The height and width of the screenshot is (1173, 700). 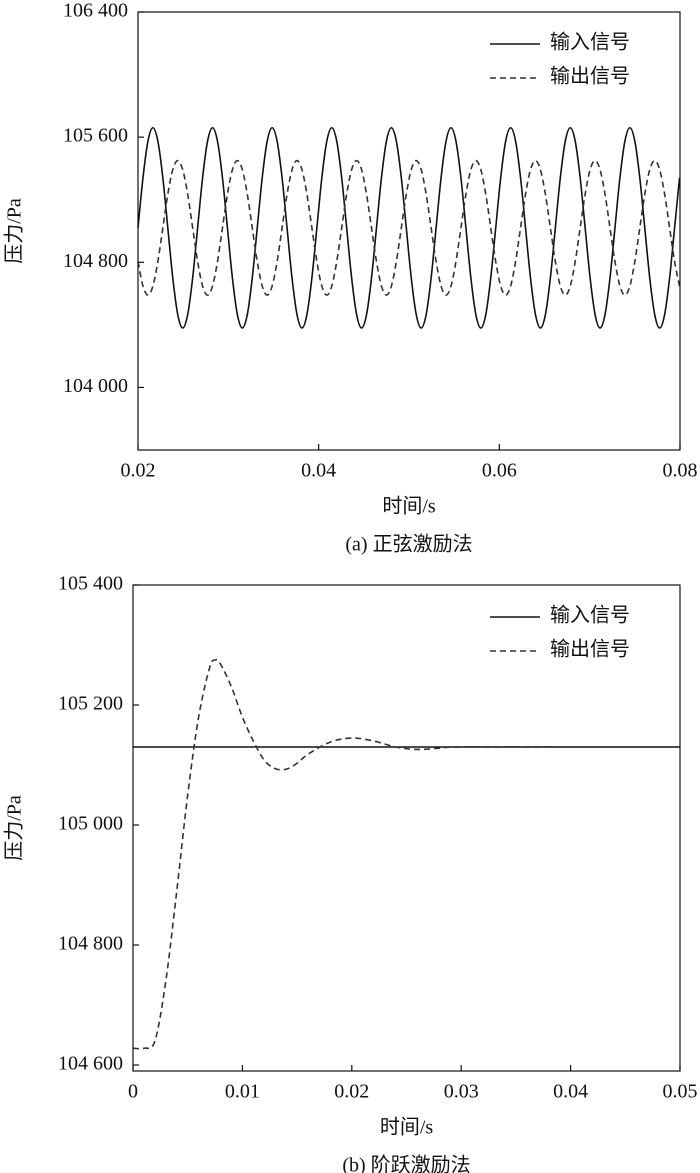 I want to click on x-tick-label: 0, so click(x=133, y=1092).